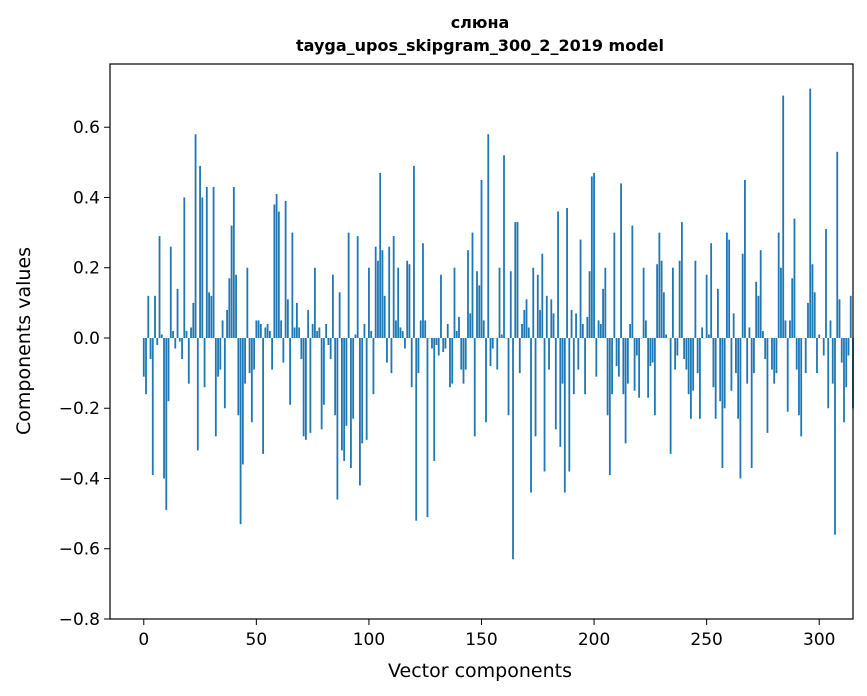 This screenshot has height=696, width=867. What do you see at coordinates (86, 128) in the screenshot?
I see `y-tick-label: 0.6` at bounding box center [86, 128].